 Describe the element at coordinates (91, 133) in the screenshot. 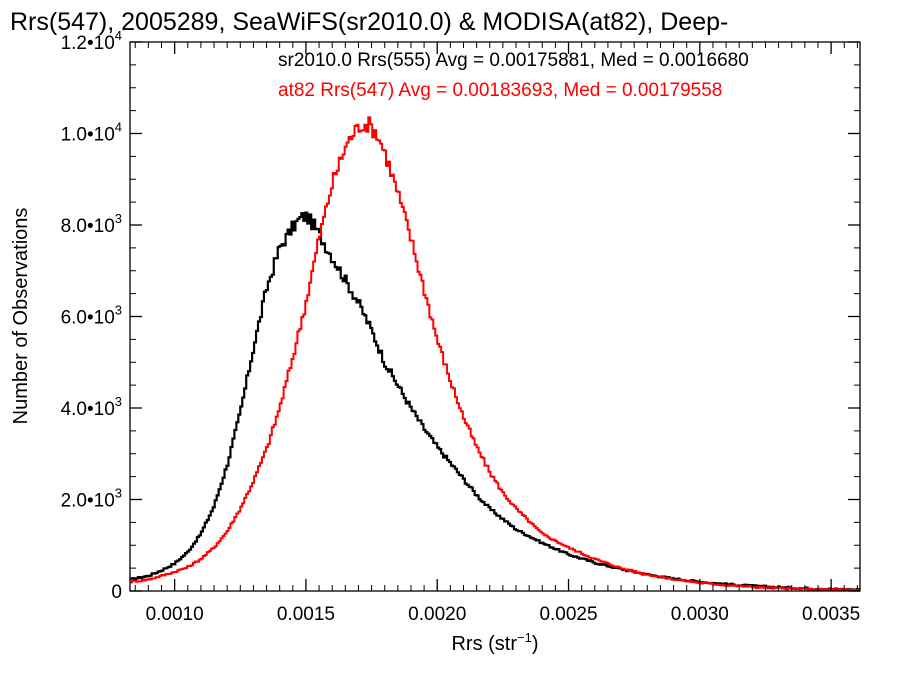

I see `y-tick-label: 1.0•104` at that location.